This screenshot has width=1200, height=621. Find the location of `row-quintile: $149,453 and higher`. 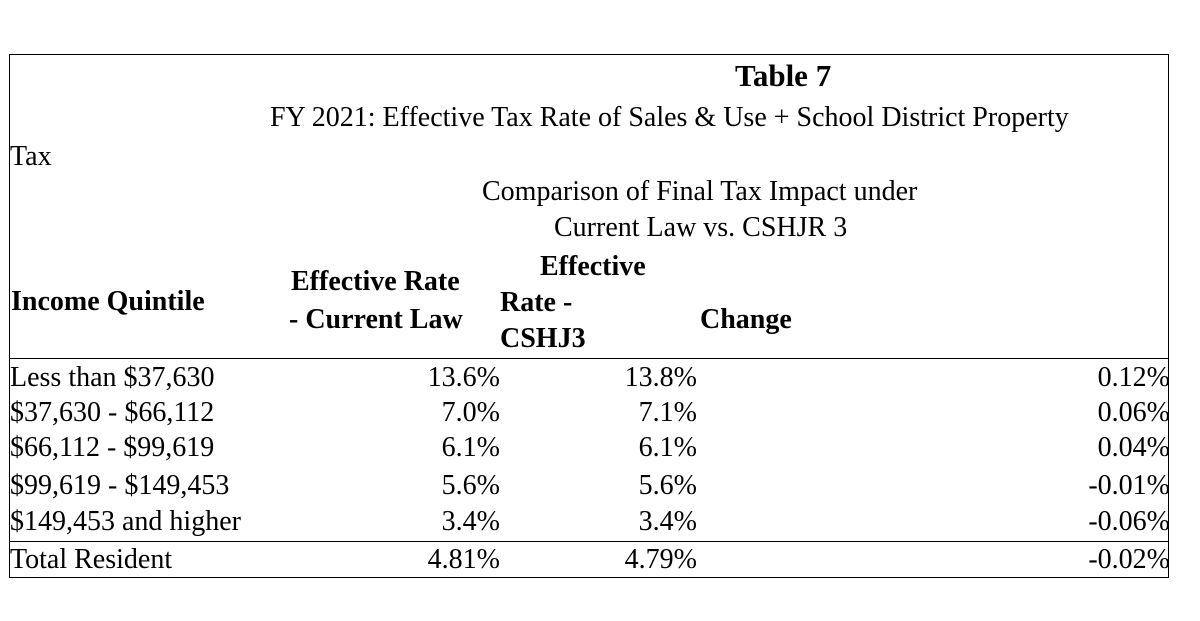

row-quintile: $149,453 and higher is located at coordinates (125, 521).